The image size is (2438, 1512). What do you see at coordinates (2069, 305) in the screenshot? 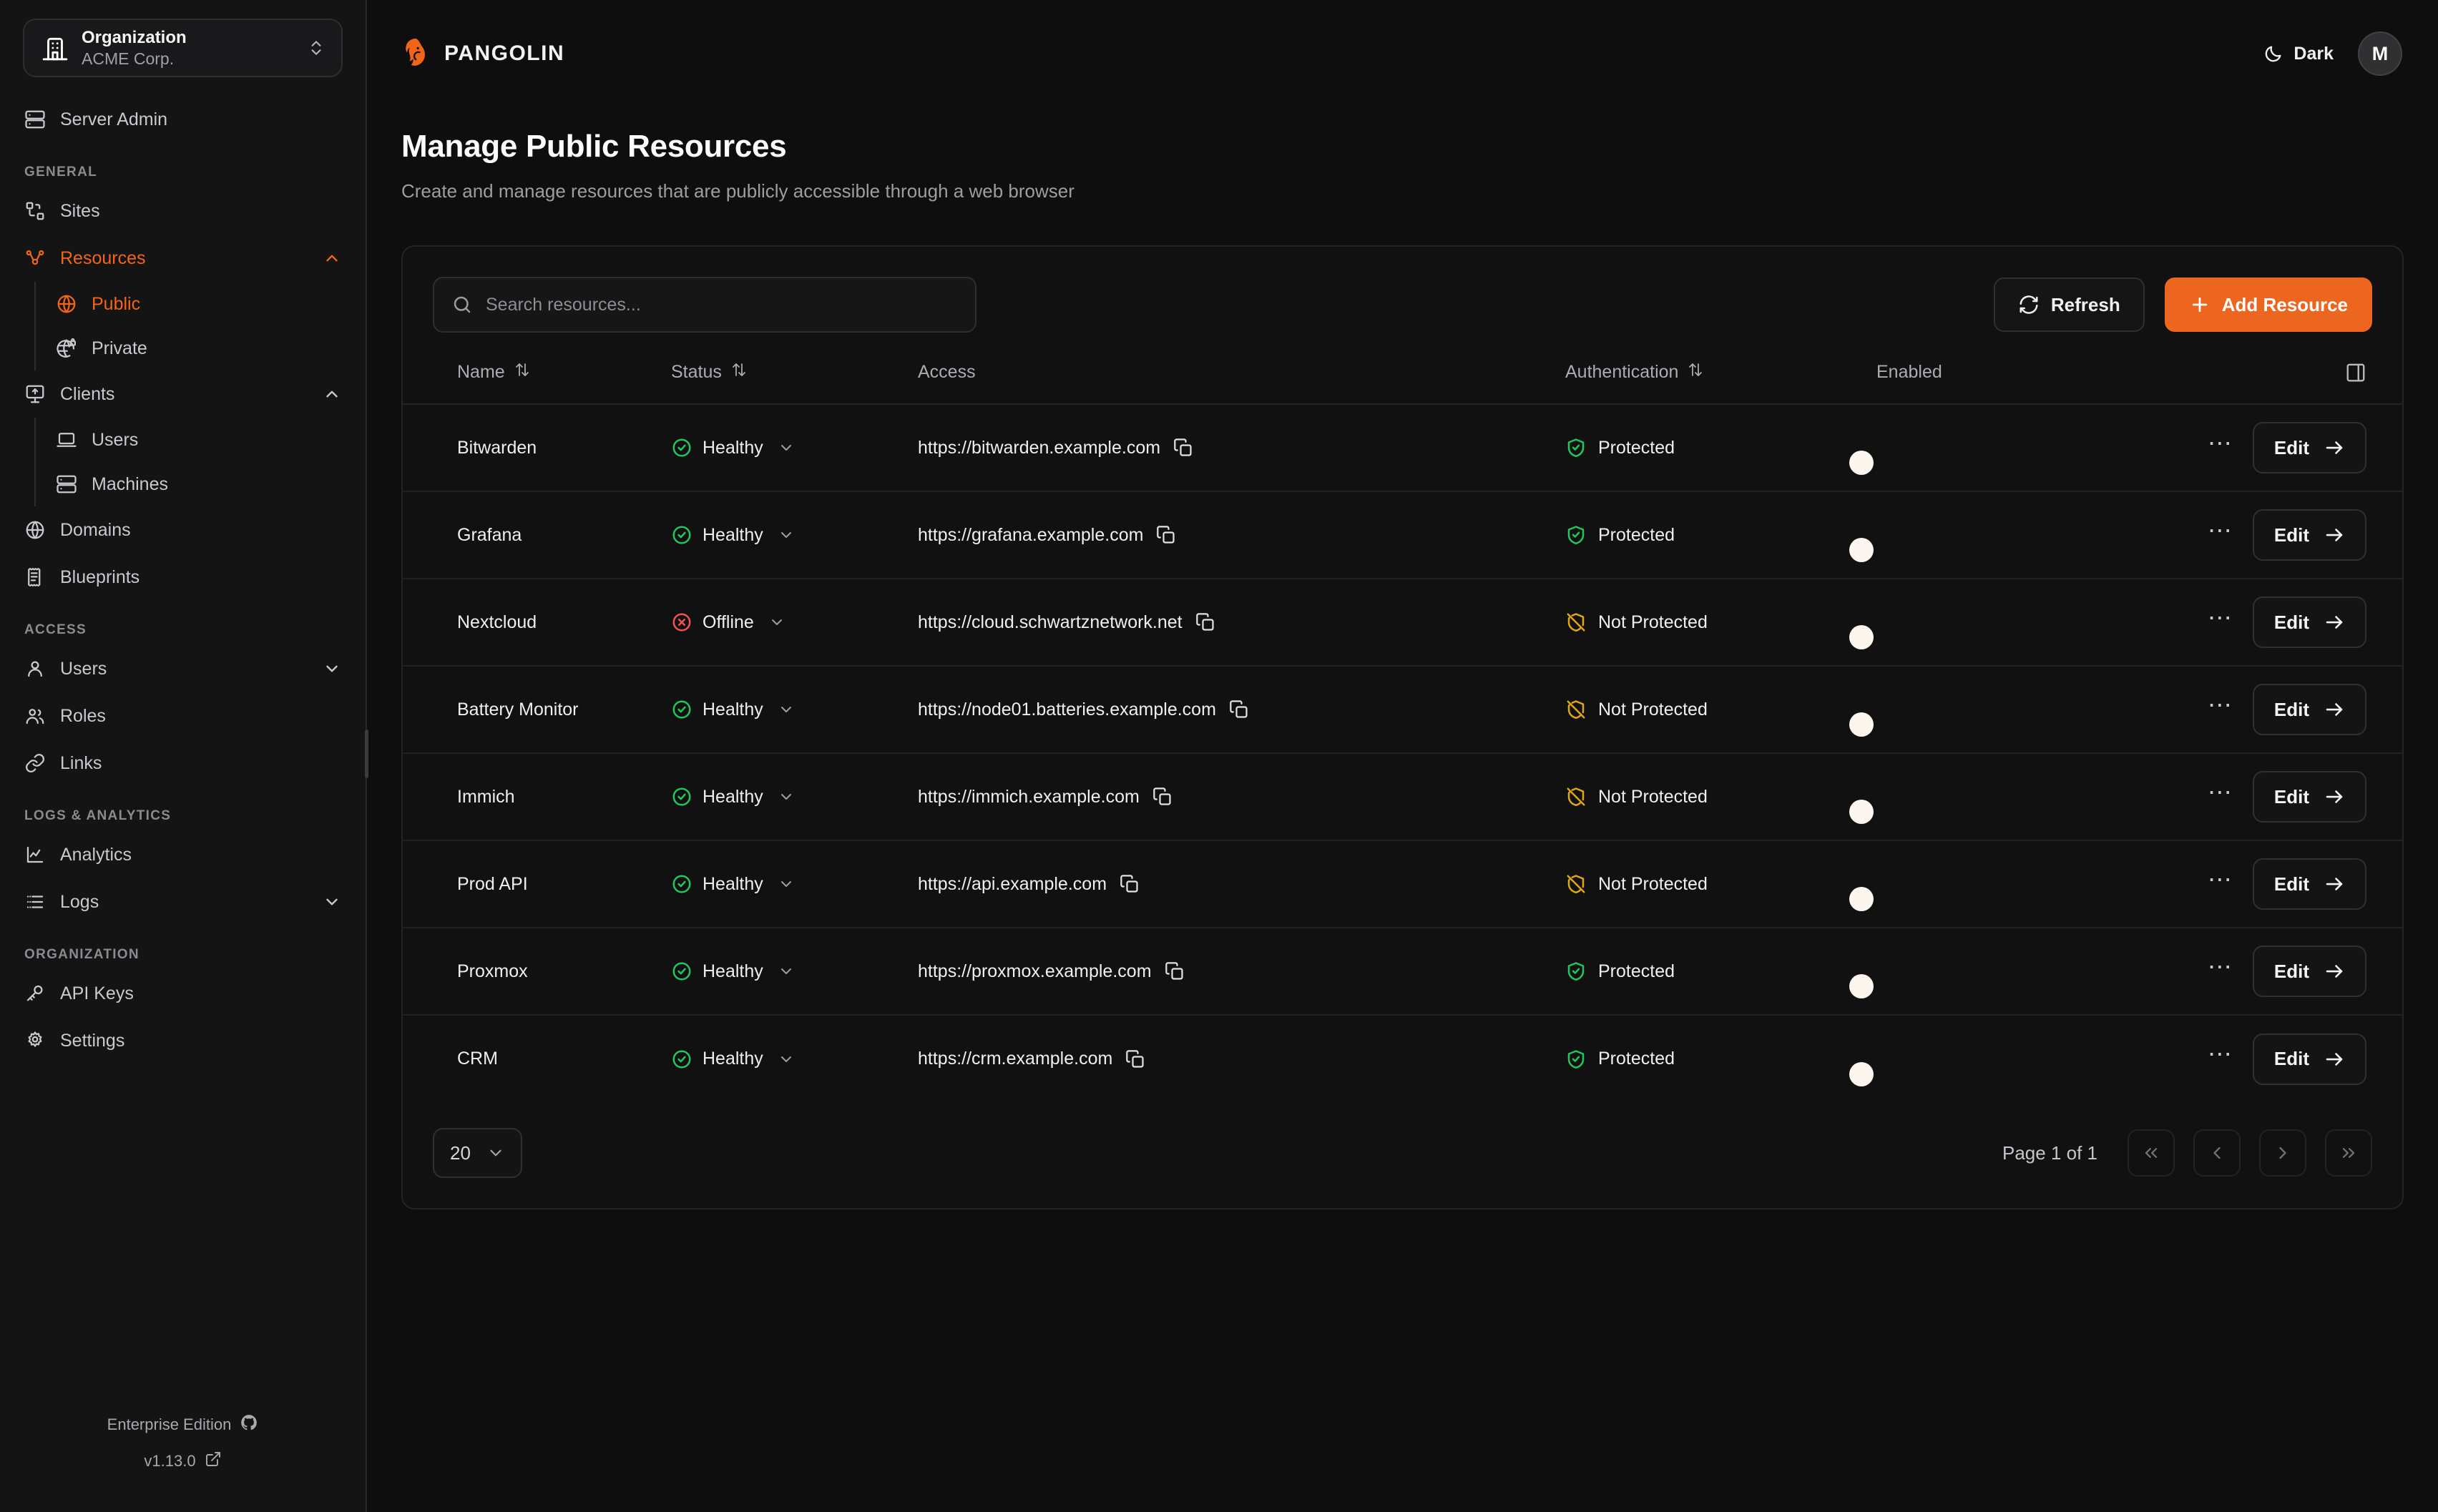
I see `refresh-button: Refresh` at bounding box center [2069, 305].